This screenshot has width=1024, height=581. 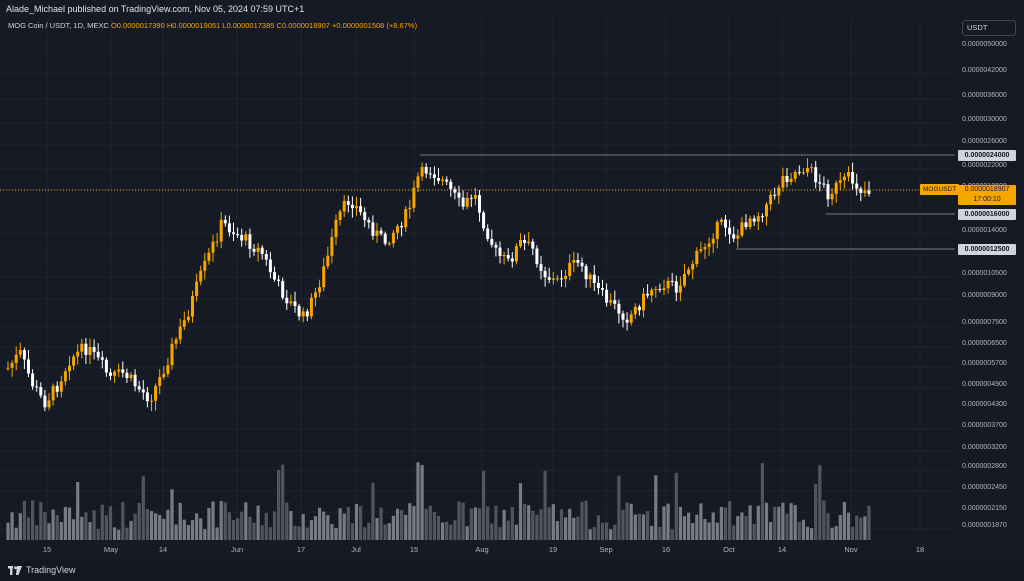 What do you see at coordinates (984, 525) in the screenshot?
I see `price-tick: 0.0000001870` at bounding box center [984, 525].